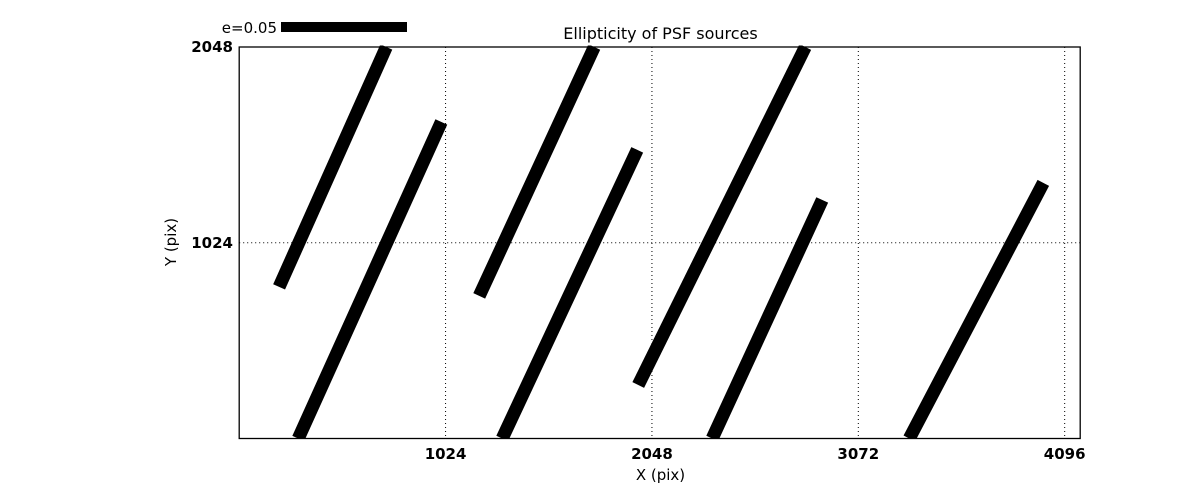 This screenshot has height=490, width=1200. I want to click on x-axis-label: X (pix), so click(660, 475).